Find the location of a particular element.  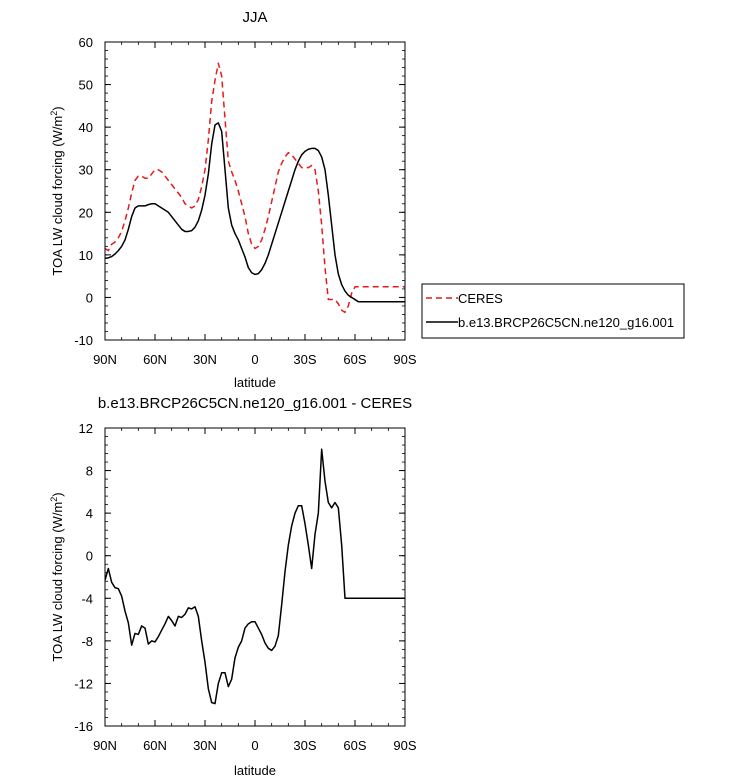

chart-legend: CERES b.e13.BRCP26C5CN.ne120_g16.001 is located at coordinates (553, 311).